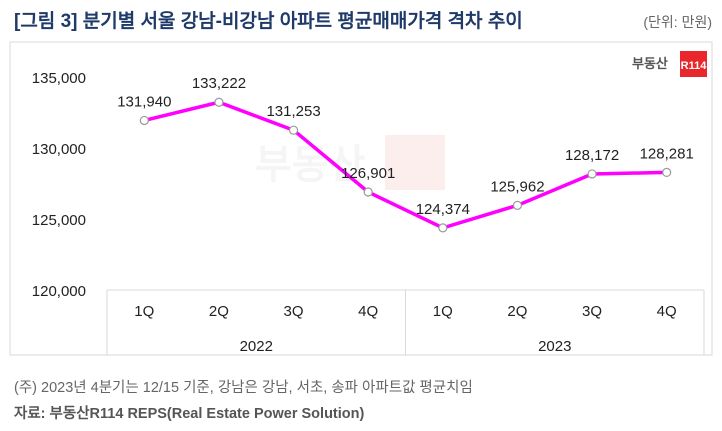 The image size is (722, 431). Describe the element at coordinates (669, 64) in the screenshot. I see `logo: 부동산 R114` at that location.